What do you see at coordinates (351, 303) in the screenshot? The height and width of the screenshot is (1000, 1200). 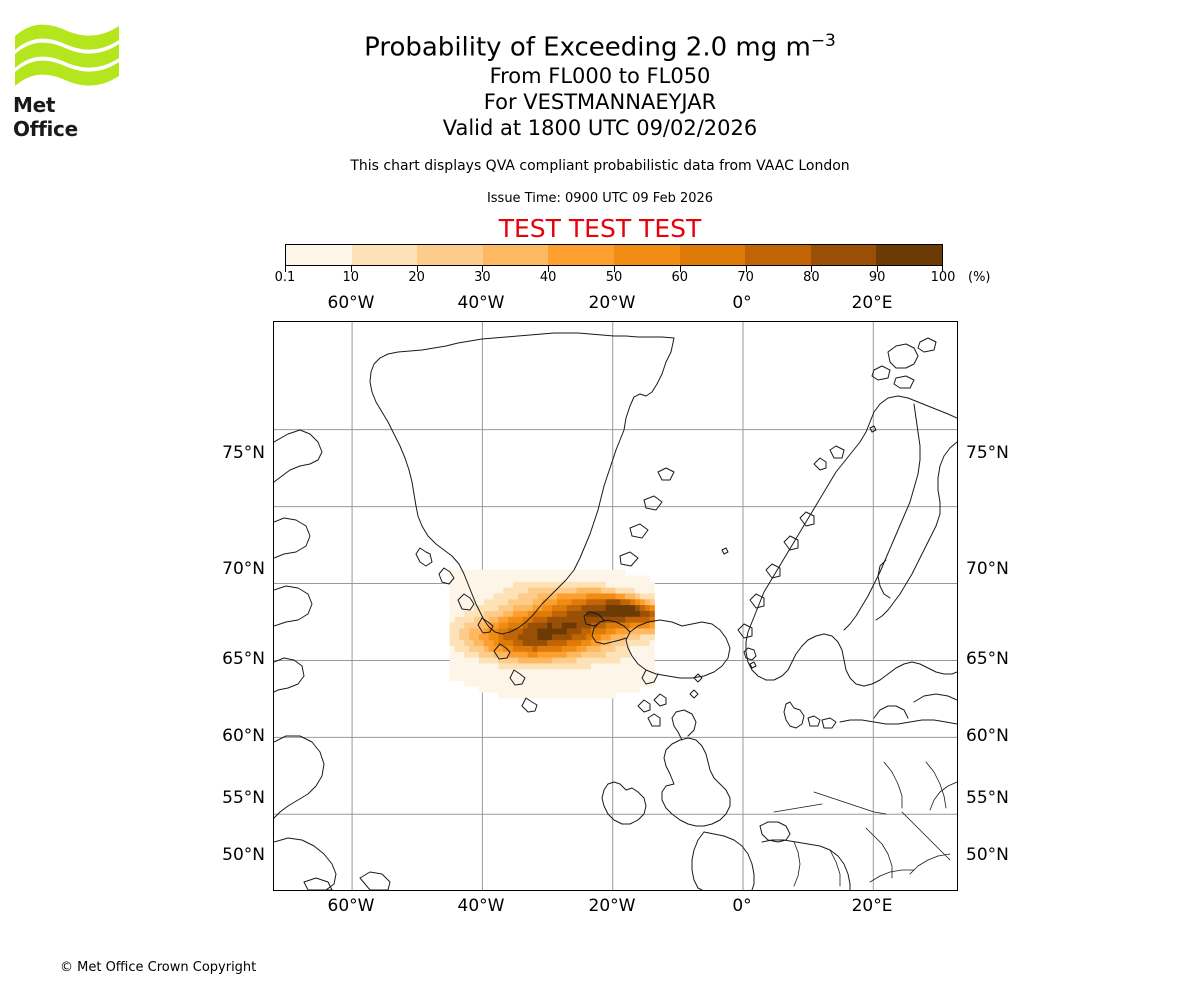 I see `lon-label-top-60w: 60°W` at bounding box center [351, 303].